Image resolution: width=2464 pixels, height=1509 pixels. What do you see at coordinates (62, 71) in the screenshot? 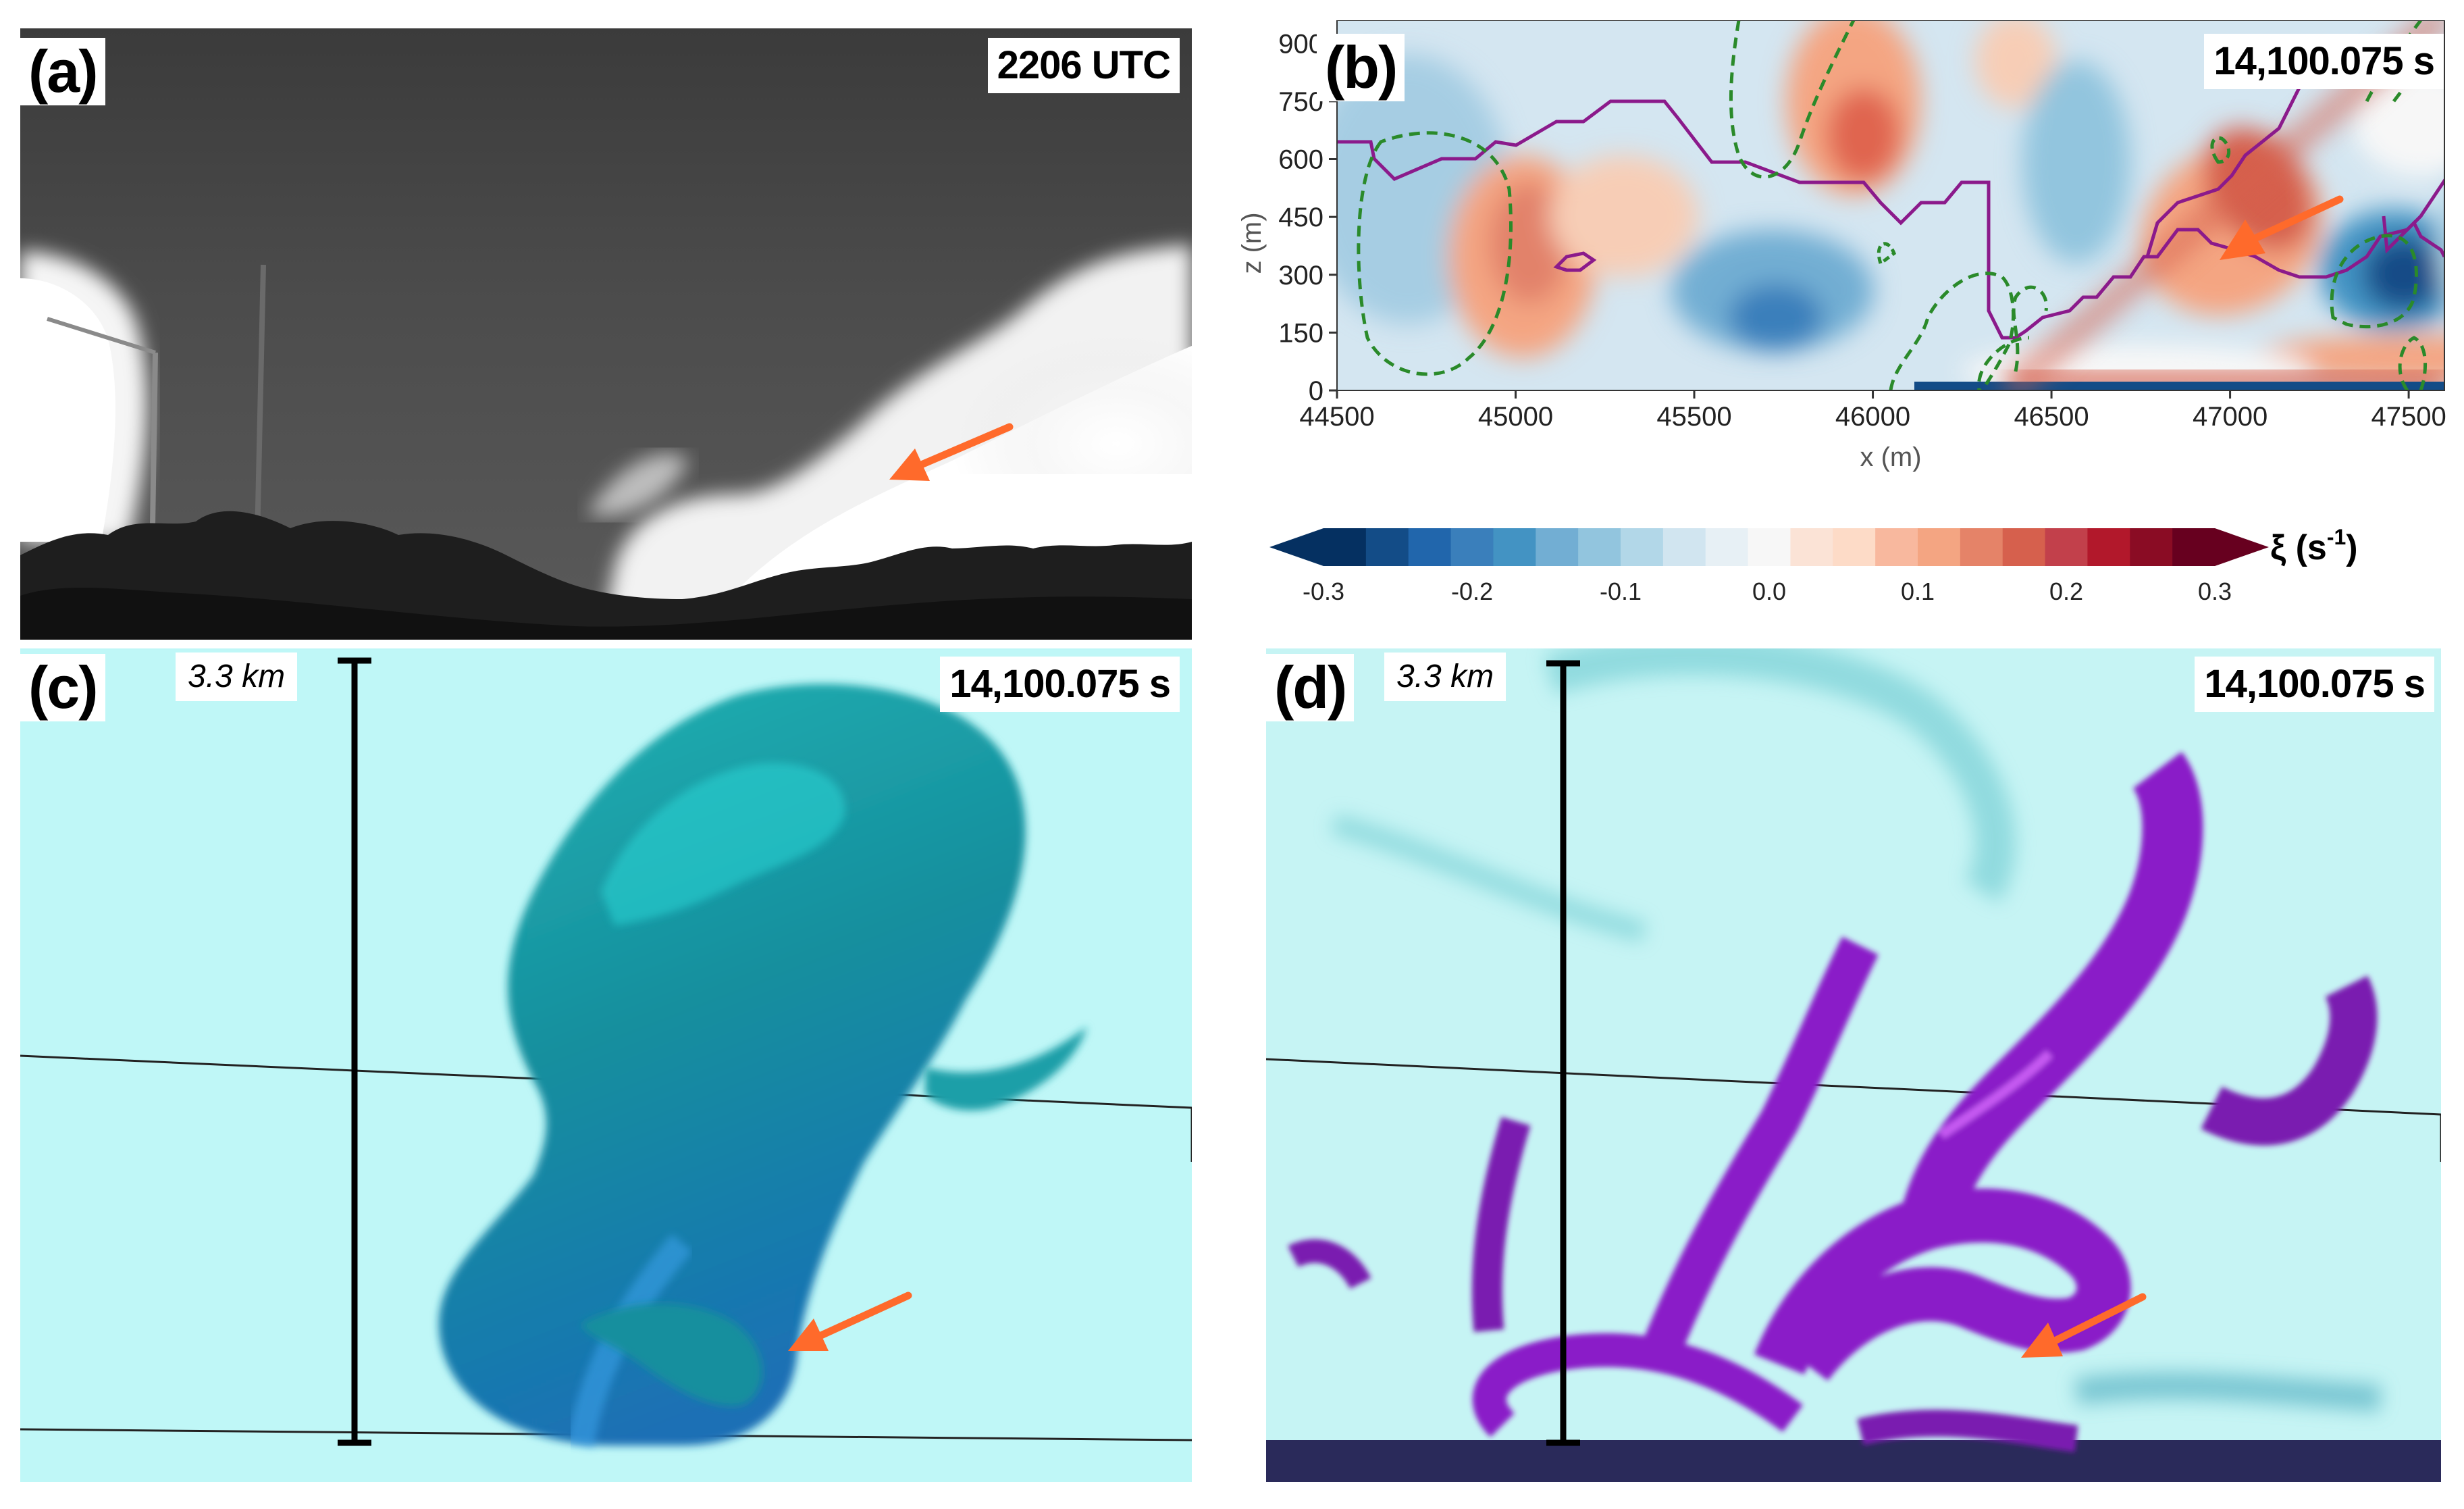
I see `panel-a-label: (a)` at bounding box center [62, 71].